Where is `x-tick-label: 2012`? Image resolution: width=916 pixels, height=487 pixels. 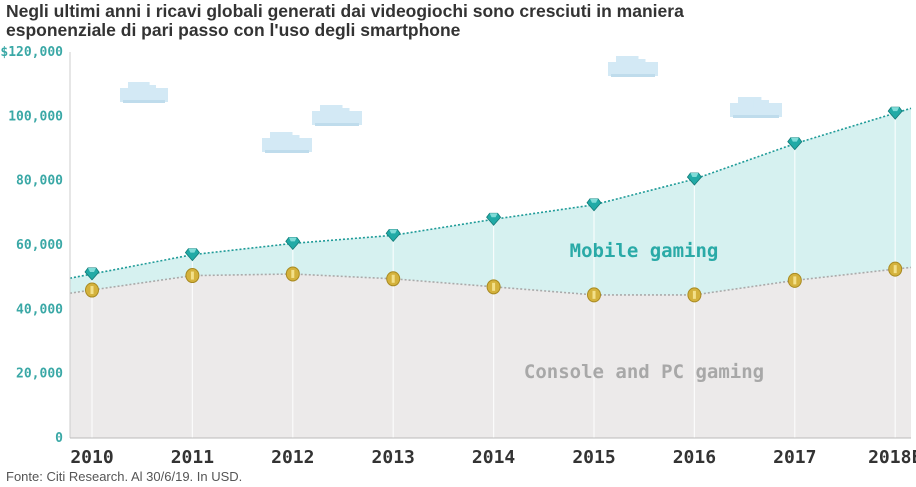 x-tick-label: 2012 is located at coordinates (292, 457).